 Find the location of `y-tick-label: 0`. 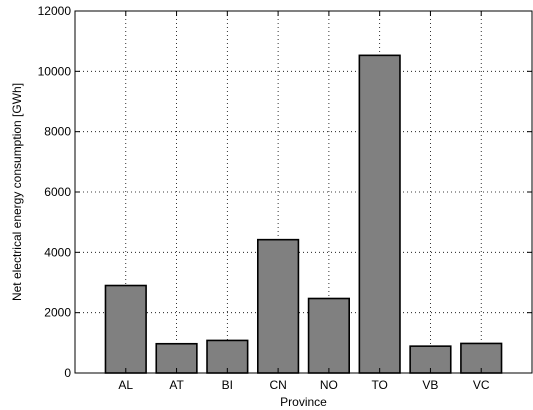

y-tick-label: 0 is located at coordinates (67, 373).